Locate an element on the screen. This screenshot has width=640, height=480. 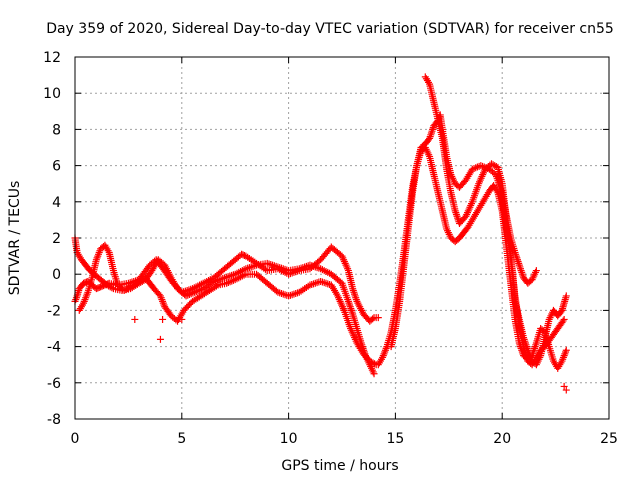
y-tick-label: -2 is located at coordinates (54, 311).